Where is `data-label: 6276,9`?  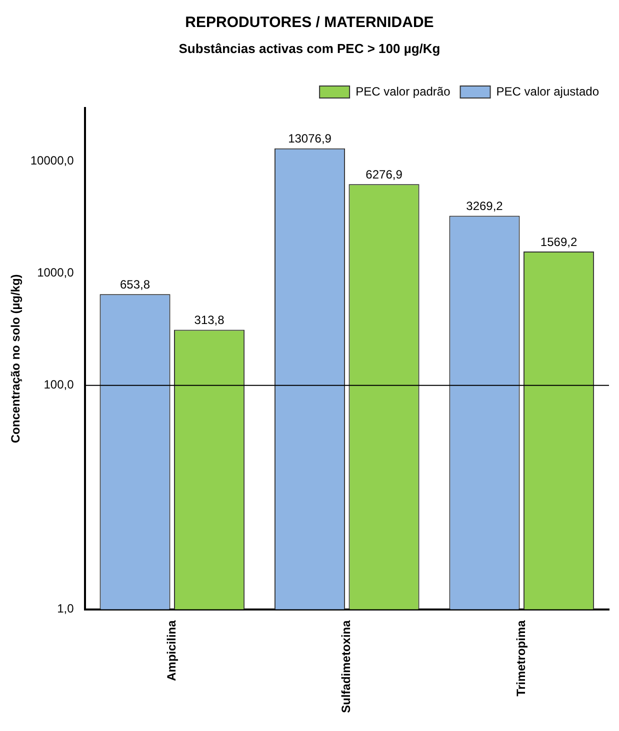
data-label: 6276,9 is located at coordinates (384, 174).